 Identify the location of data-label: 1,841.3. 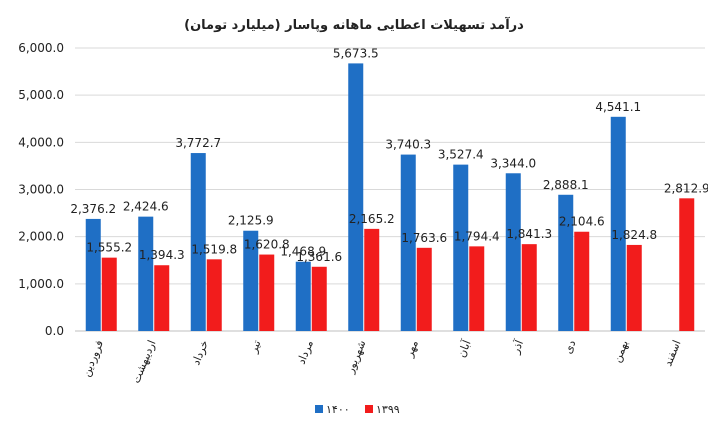
(529, 234).